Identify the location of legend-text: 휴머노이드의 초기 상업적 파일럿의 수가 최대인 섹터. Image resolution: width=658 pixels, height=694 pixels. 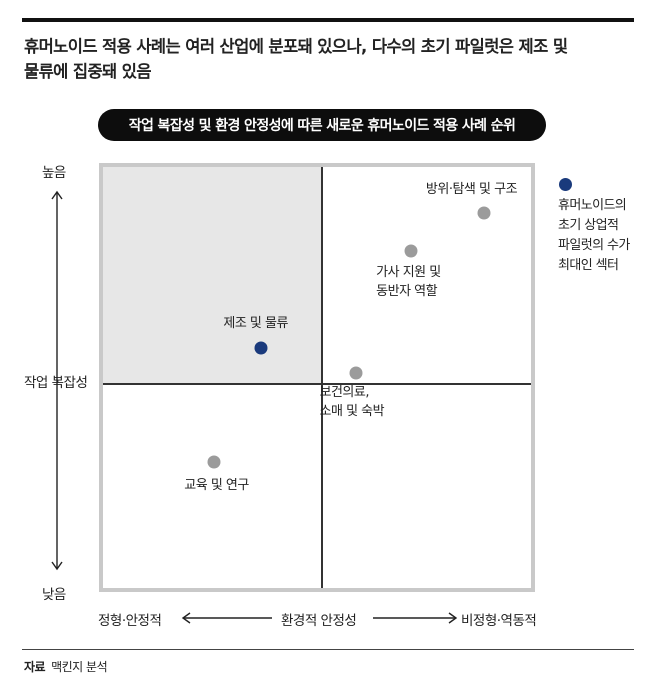
(606, 236).